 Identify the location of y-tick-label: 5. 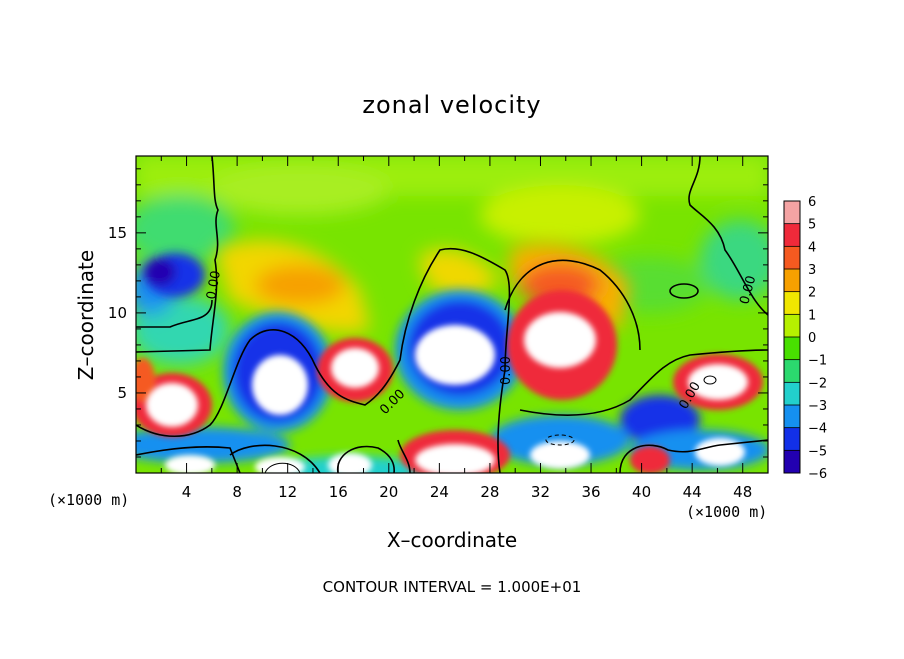
(122, 393).